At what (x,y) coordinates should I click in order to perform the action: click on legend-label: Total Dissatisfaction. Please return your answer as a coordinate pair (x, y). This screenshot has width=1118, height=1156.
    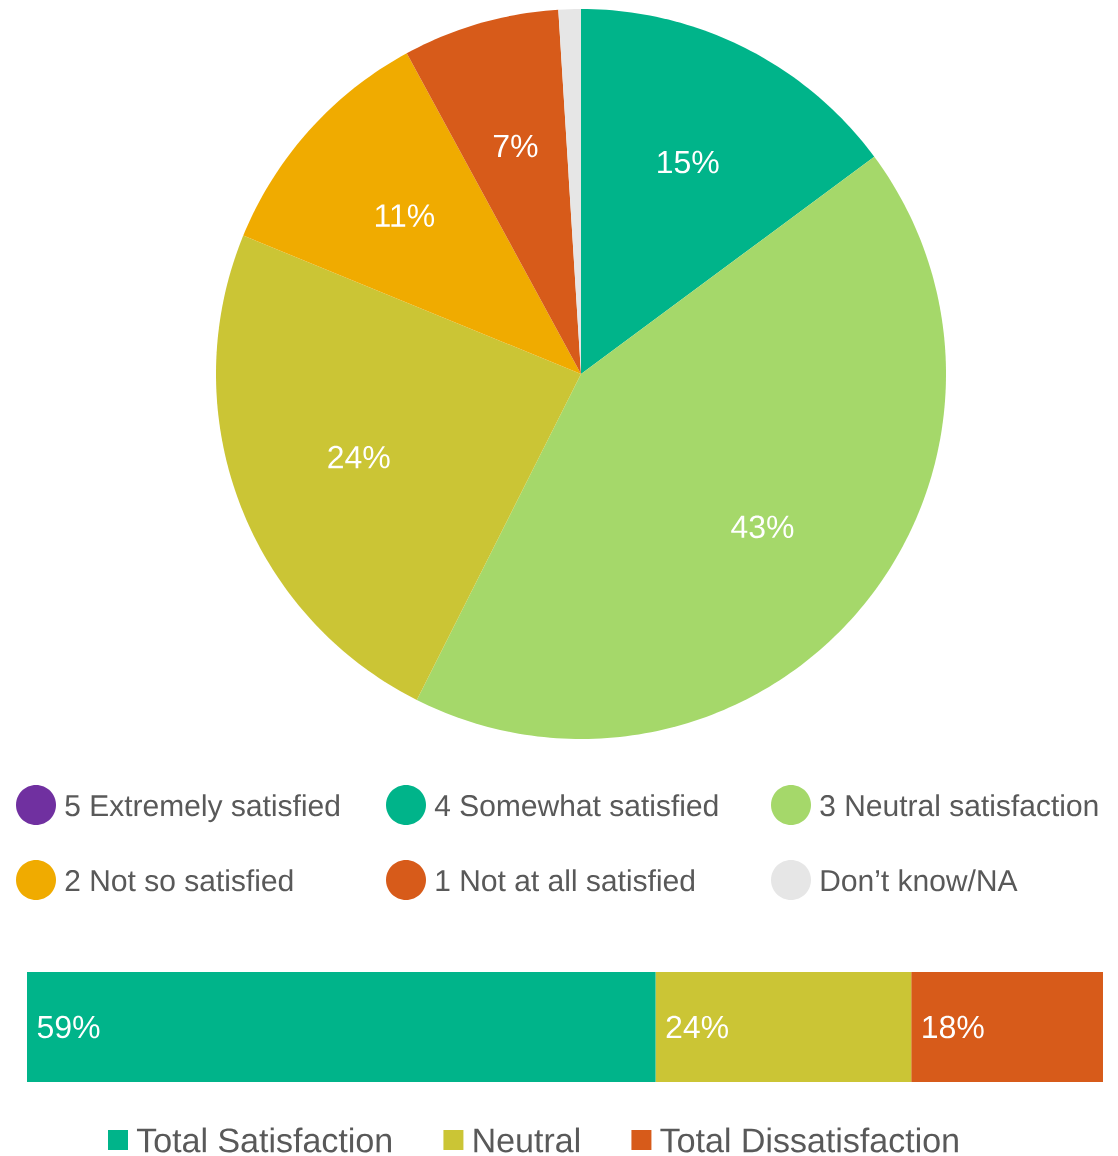
    Looking at the image, I should click on (809, 1140).